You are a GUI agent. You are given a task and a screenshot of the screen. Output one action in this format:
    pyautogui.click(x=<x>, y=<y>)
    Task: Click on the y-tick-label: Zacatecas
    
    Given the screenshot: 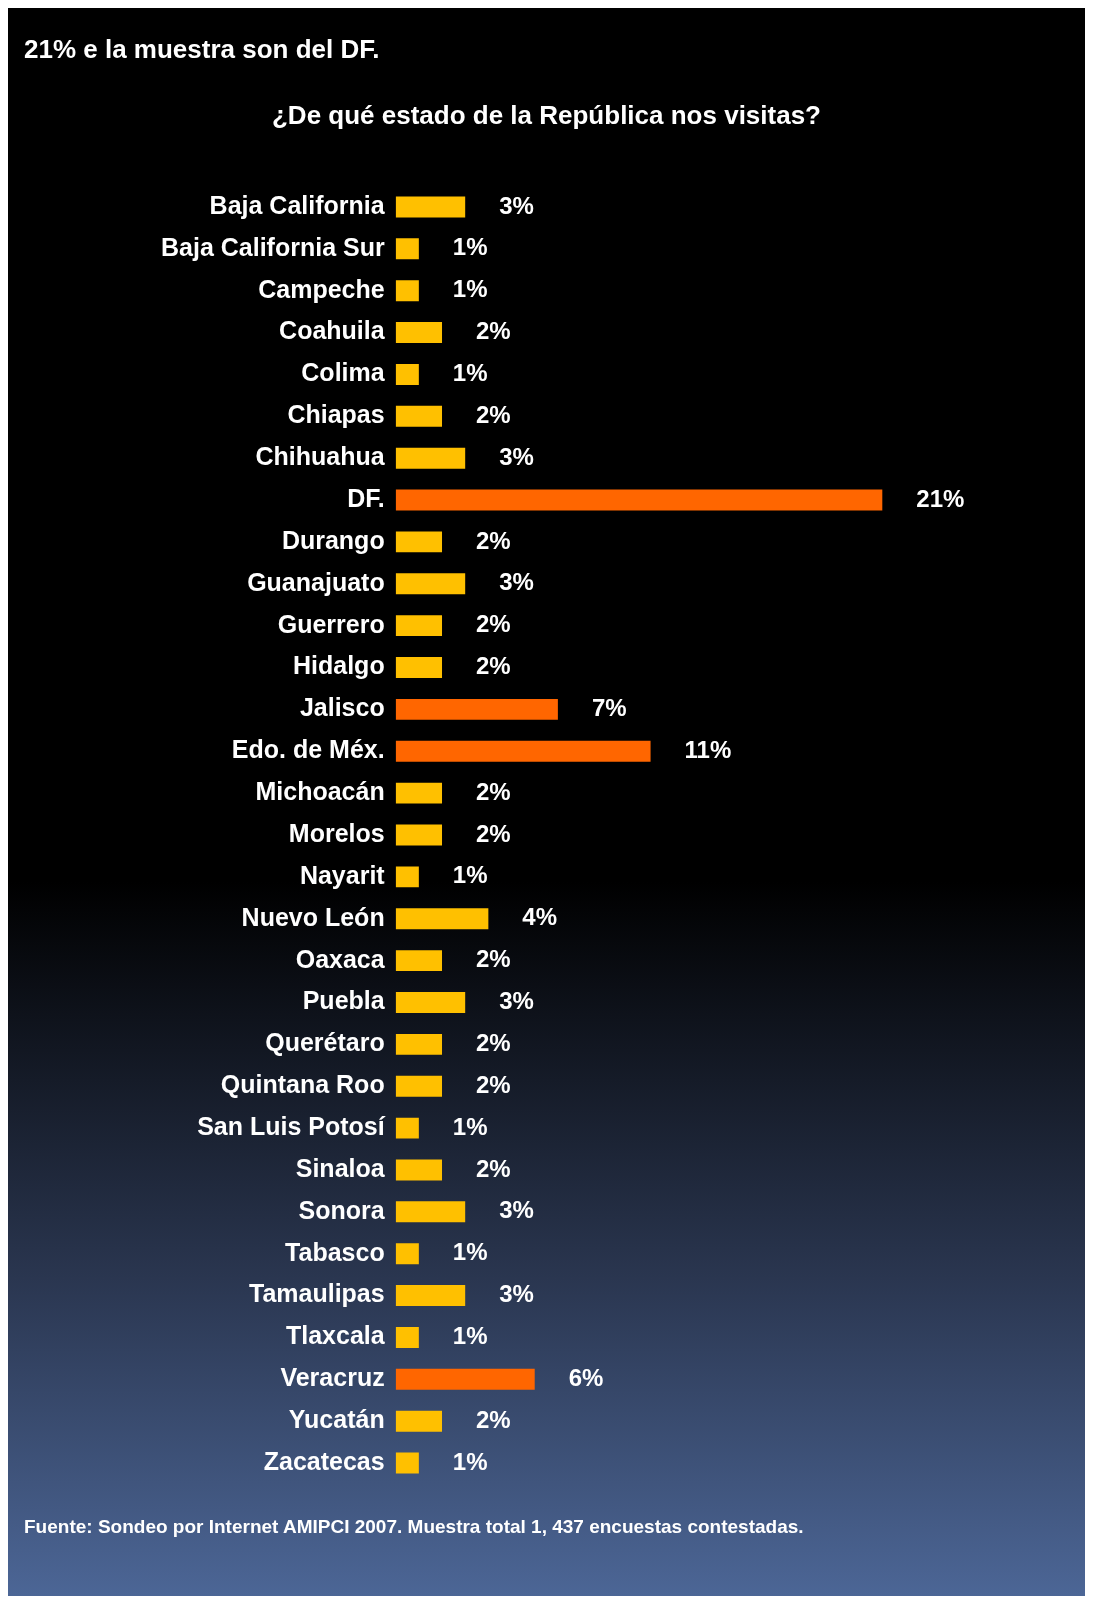 What is the action you would take?
    pyautogui.click(x=324, y=1460)
    